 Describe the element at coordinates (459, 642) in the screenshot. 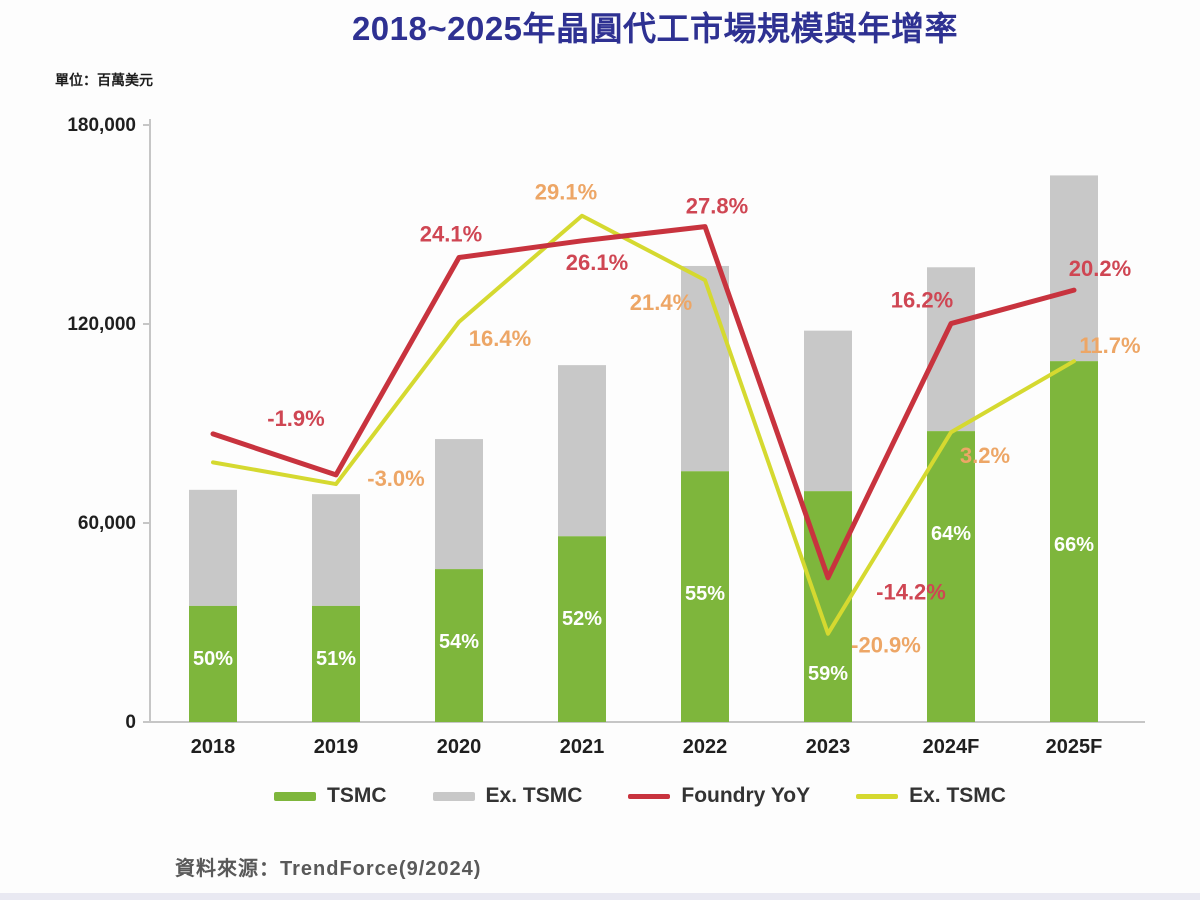

I see `bar-share-label-2020: 54%` at that location.